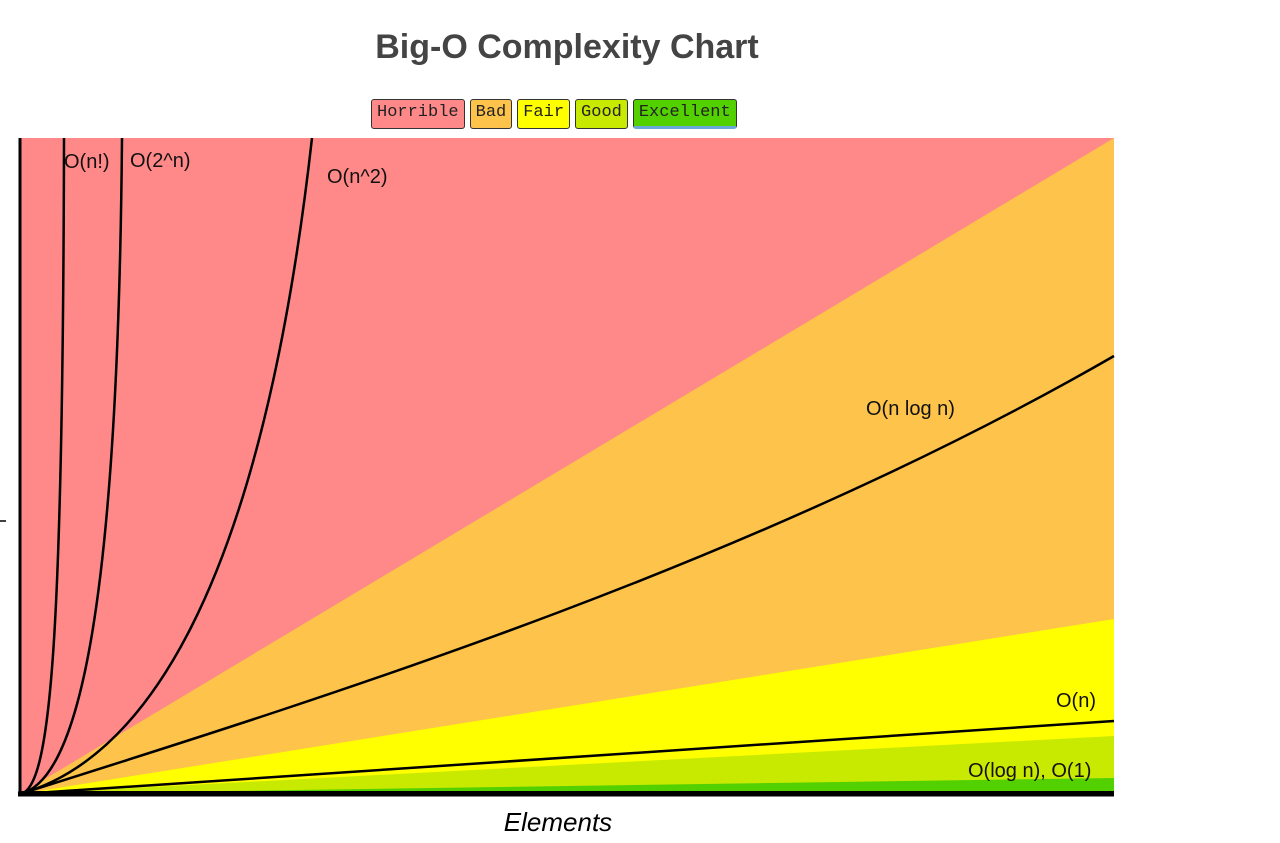 This screenshot has height=843, width=1280. I want to click on legend-item-bad: Bad, so click(491, 114).